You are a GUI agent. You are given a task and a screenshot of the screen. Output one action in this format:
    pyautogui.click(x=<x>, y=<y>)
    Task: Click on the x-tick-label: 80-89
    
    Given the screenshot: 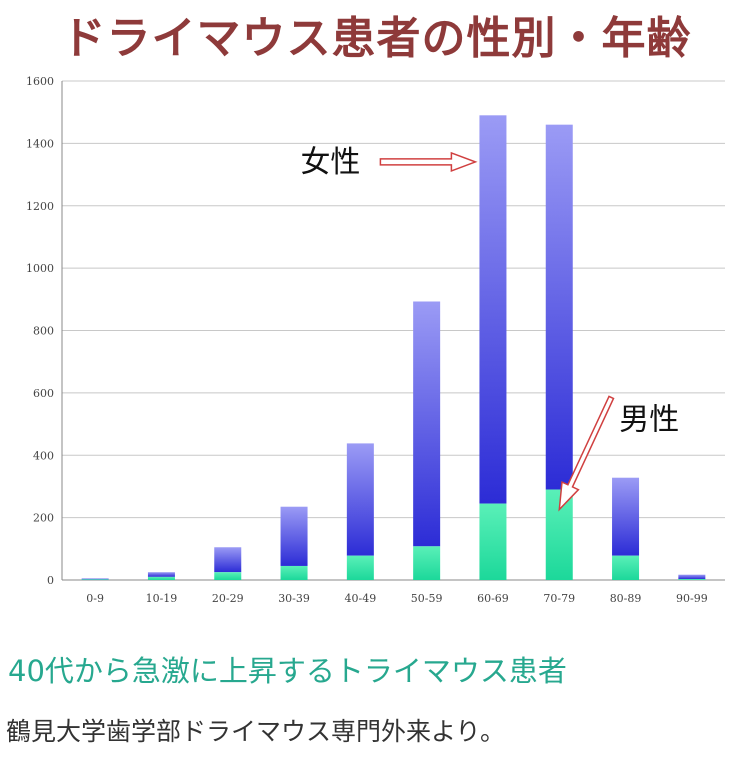 What is the action you would take?
    pyautogui.click(x=626, y=598)
    